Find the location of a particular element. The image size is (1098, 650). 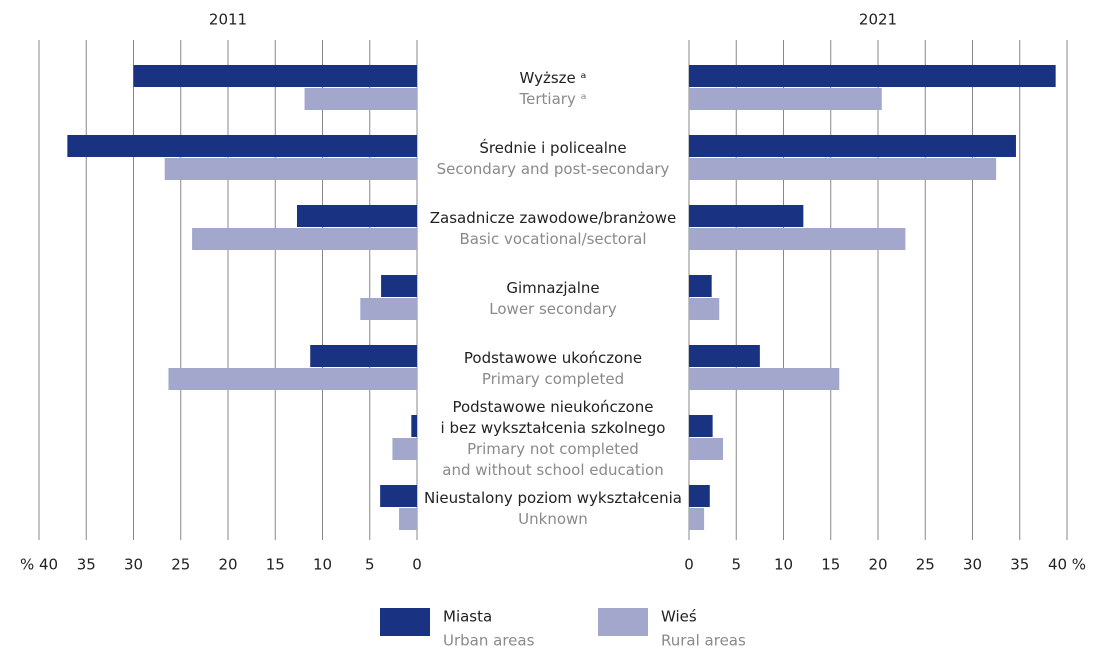

category-label: Wyższe ᵃ is located at coordinates (553, 78).